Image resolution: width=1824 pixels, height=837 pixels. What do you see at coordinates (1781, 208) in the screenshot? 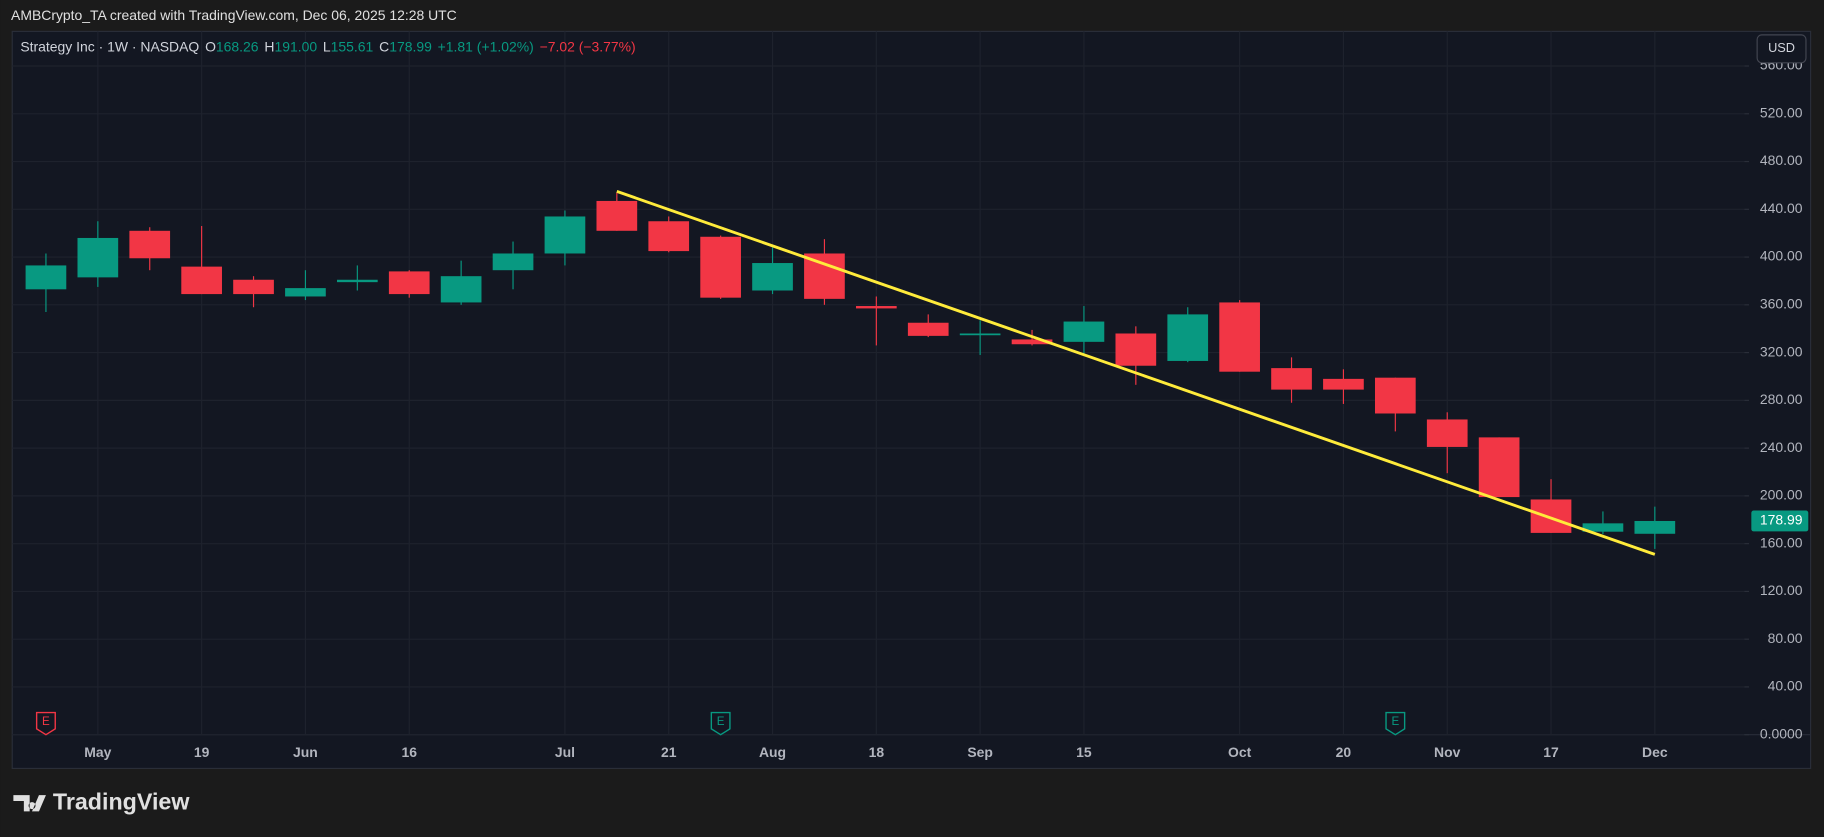
I see `y-tick-label: 440.00` at bounding box center [1781, 208].